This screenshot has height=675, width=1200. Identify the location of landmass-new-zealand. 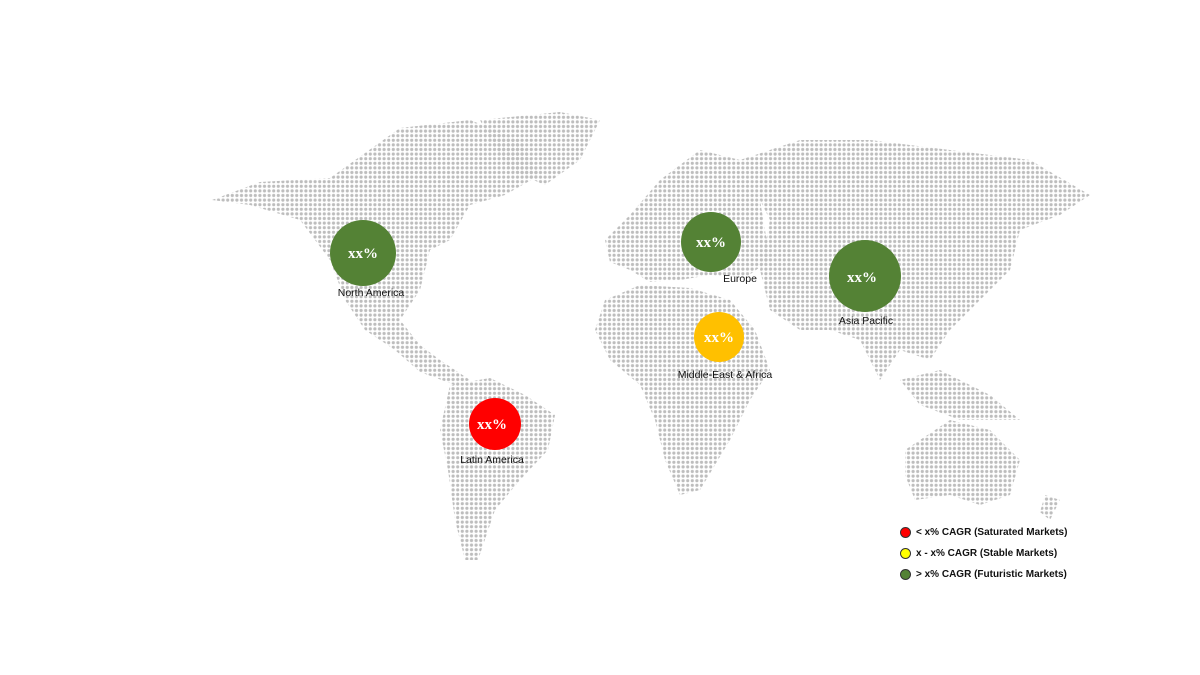
(1050, 507).